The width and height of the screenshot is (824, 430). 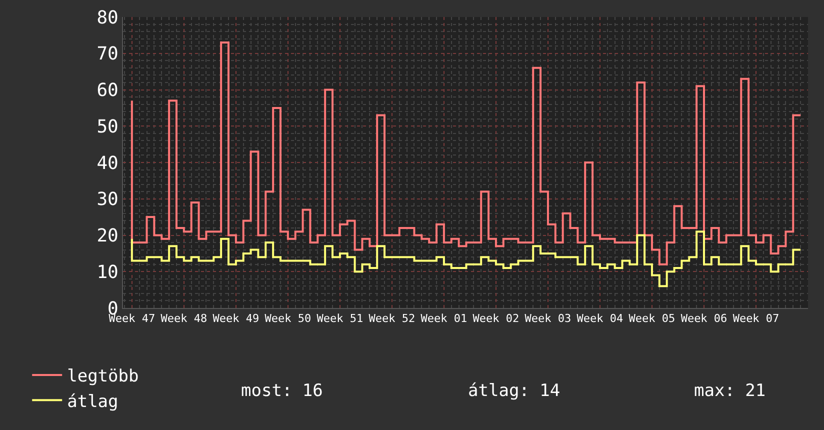 I want to click on x-tick-label: Week 48, so click(x=184, y=319).